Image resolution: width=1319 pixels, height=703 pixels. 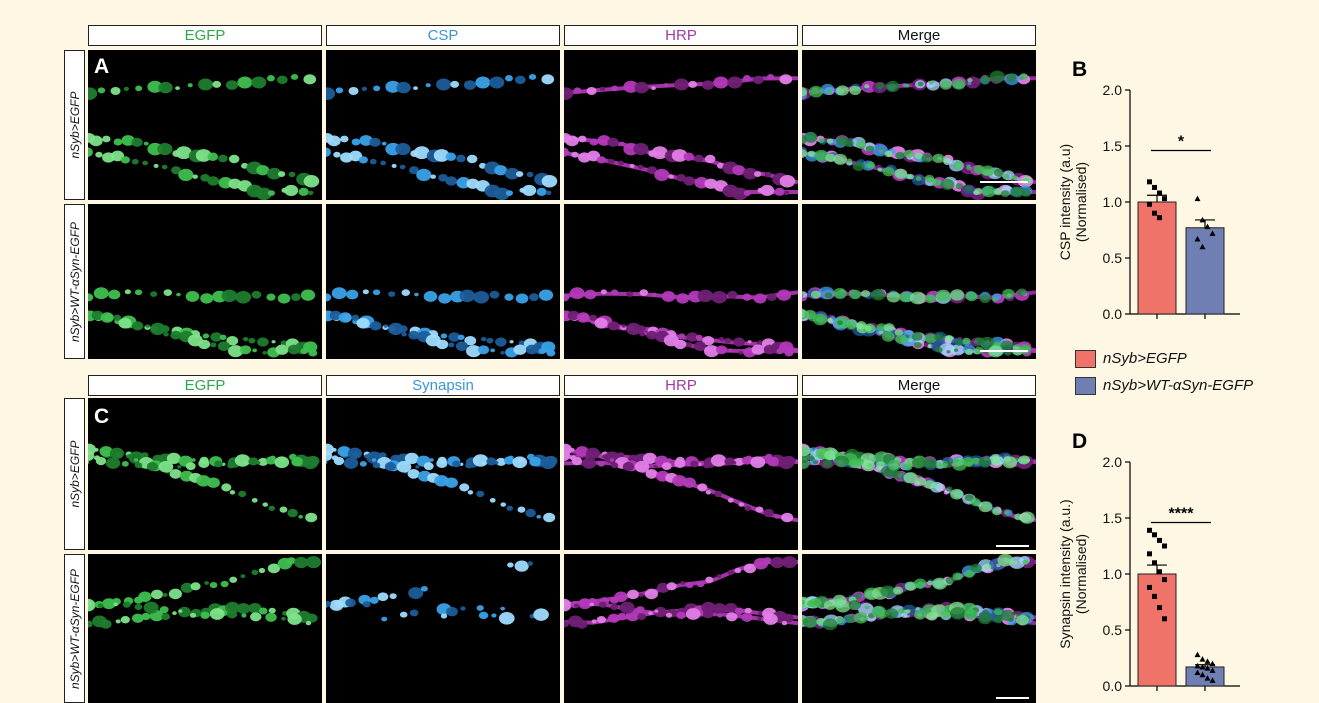 What do you see at coordinates (1080, 69) in the screenshot?
I see `panel-label-b: B` at bounding box center [1080, 69].